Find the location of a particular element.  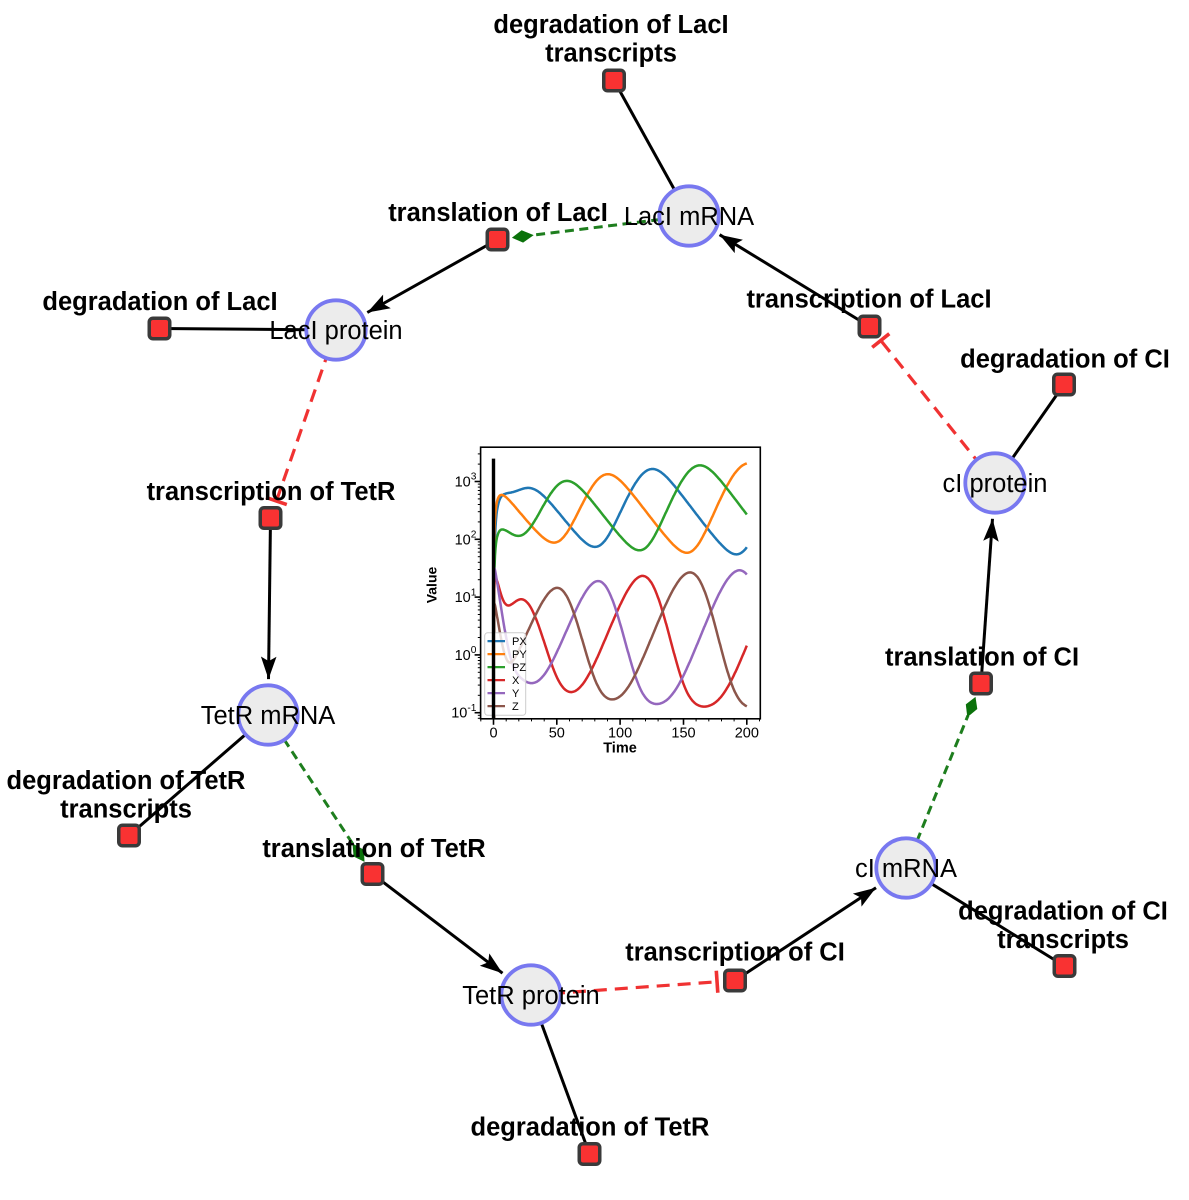

svg-text: 200 is located at coordinates (747, 734).